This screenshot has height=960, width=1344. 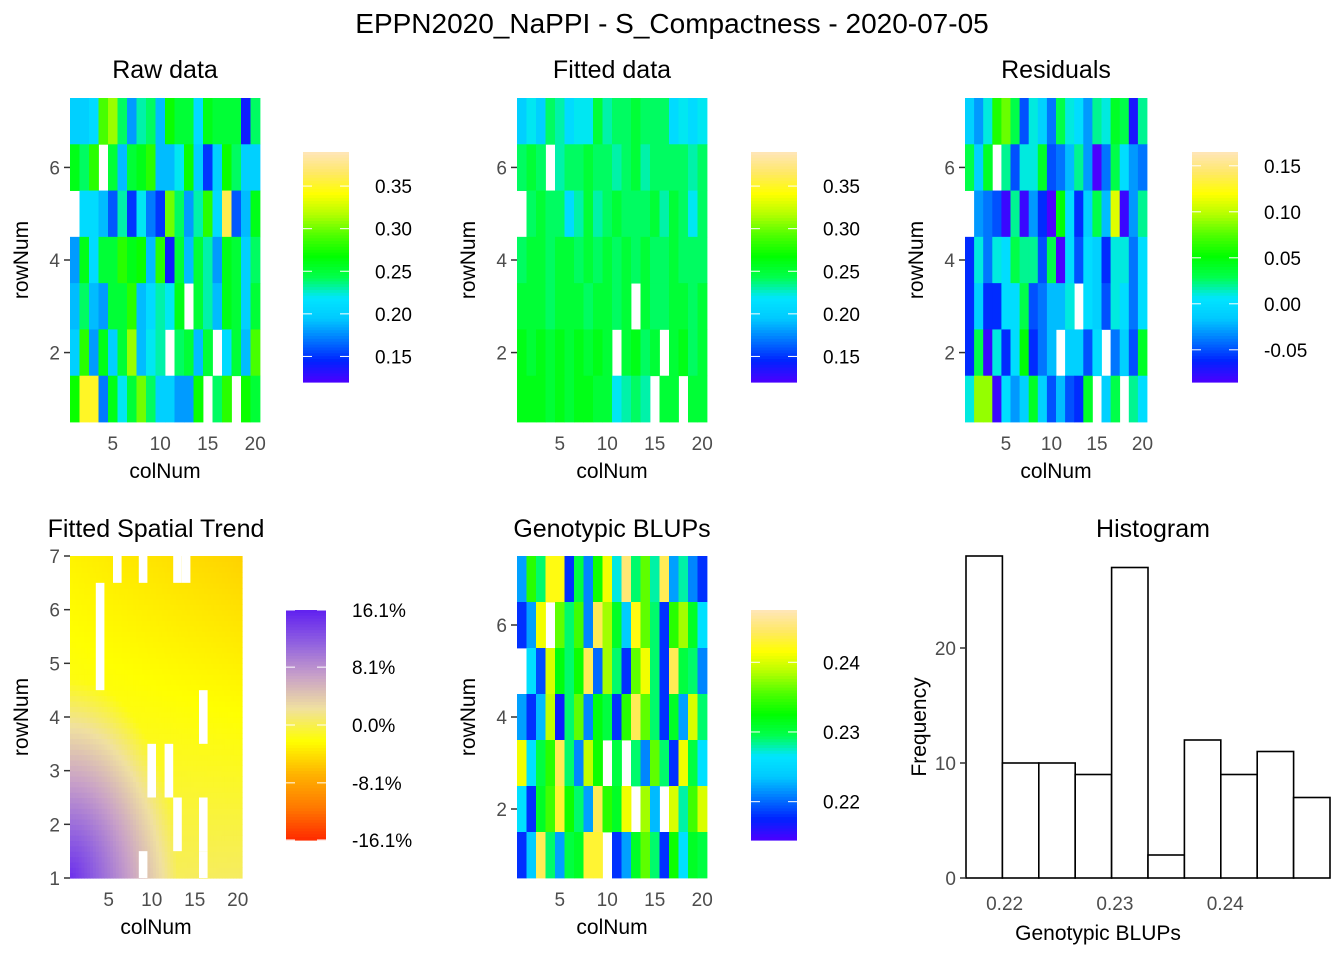 What do you see at coordinates (208, 214) in the screenshot?
I see `raw-cell` at bounding box center [208, 214].